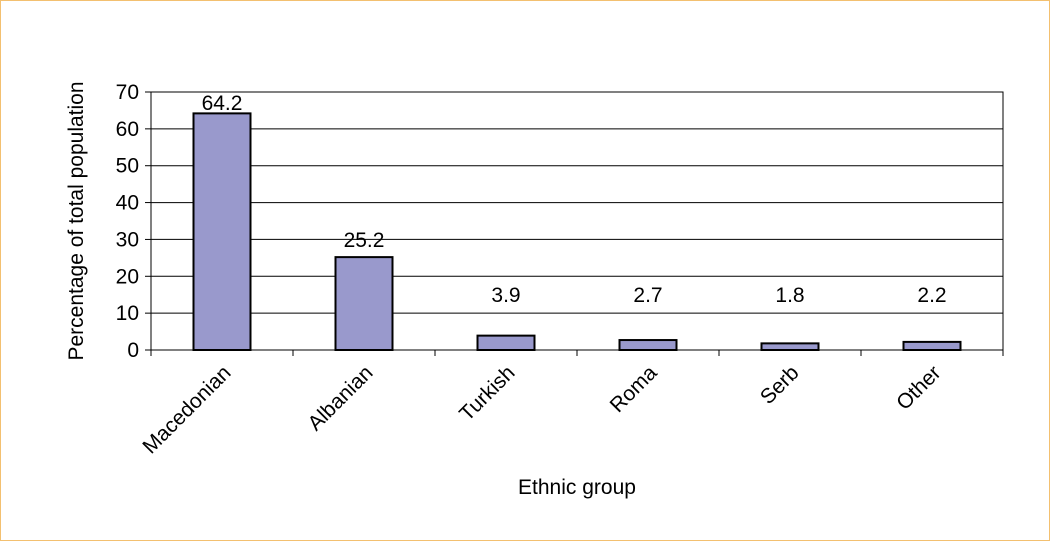 The height and width of the screenshot is (542, 1050). I want to click on category-label-macedonian: Macedonian, so click(186, 409).